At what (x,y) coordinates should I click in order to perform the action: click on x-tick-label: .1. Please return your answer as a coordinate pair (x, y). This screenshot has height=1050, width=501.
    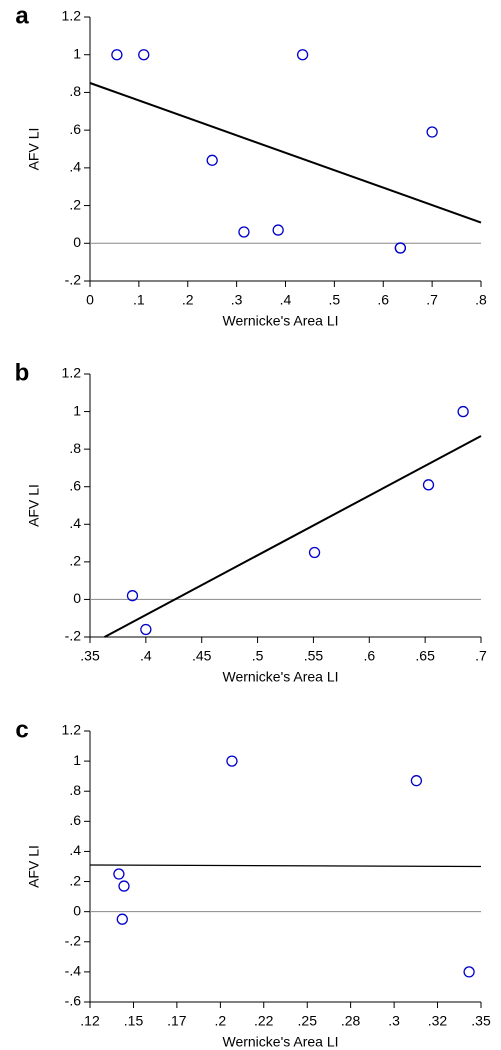
    Looking at the image, I should click on (139, 300).